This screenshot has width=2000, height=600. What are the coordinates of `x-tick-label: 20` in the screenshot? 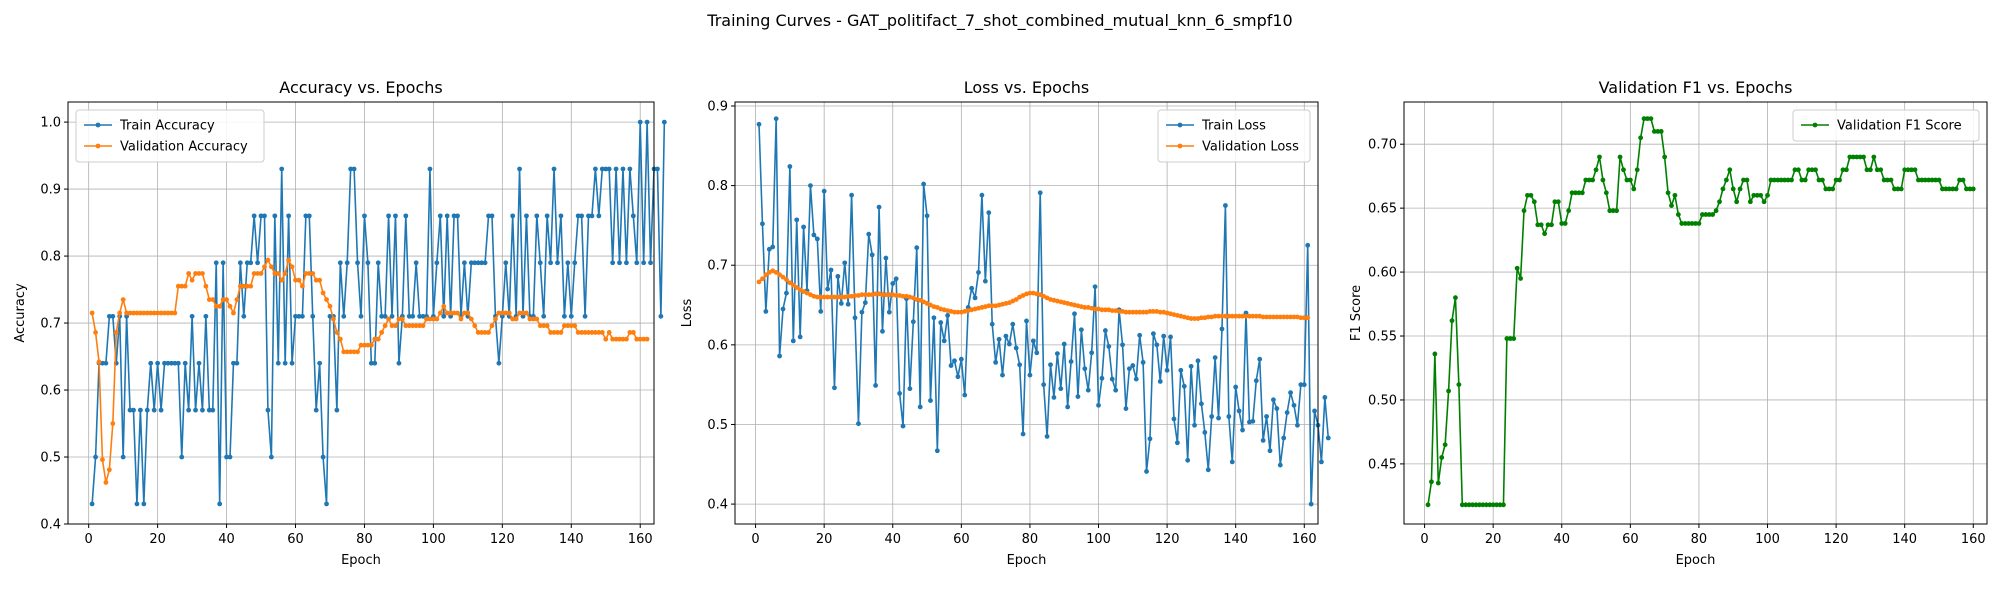 It's located at (157, 539).